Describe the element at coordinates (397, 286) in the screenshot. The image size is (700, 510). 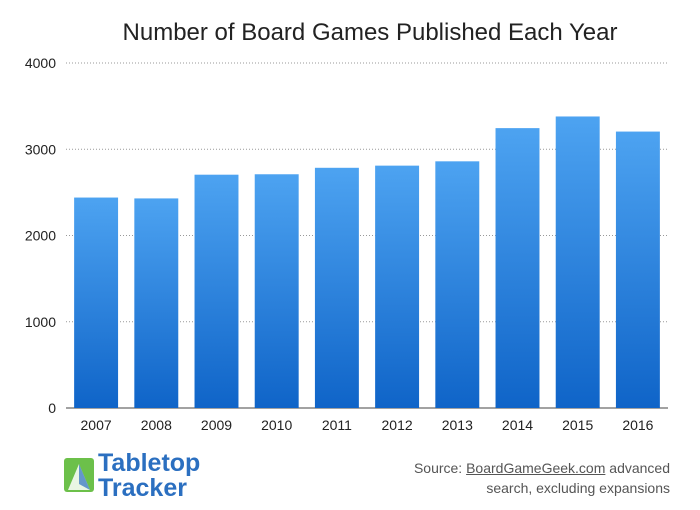
I see `bar-2012` at that location.